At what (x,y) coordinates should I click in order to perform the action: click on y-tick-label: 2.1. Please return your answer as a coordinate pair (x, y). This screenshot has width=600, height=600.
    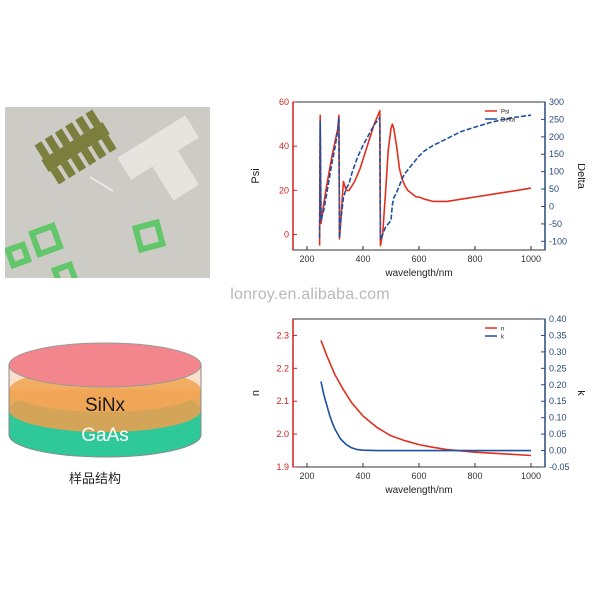
    Looking at the image, I should click on (282, 401).